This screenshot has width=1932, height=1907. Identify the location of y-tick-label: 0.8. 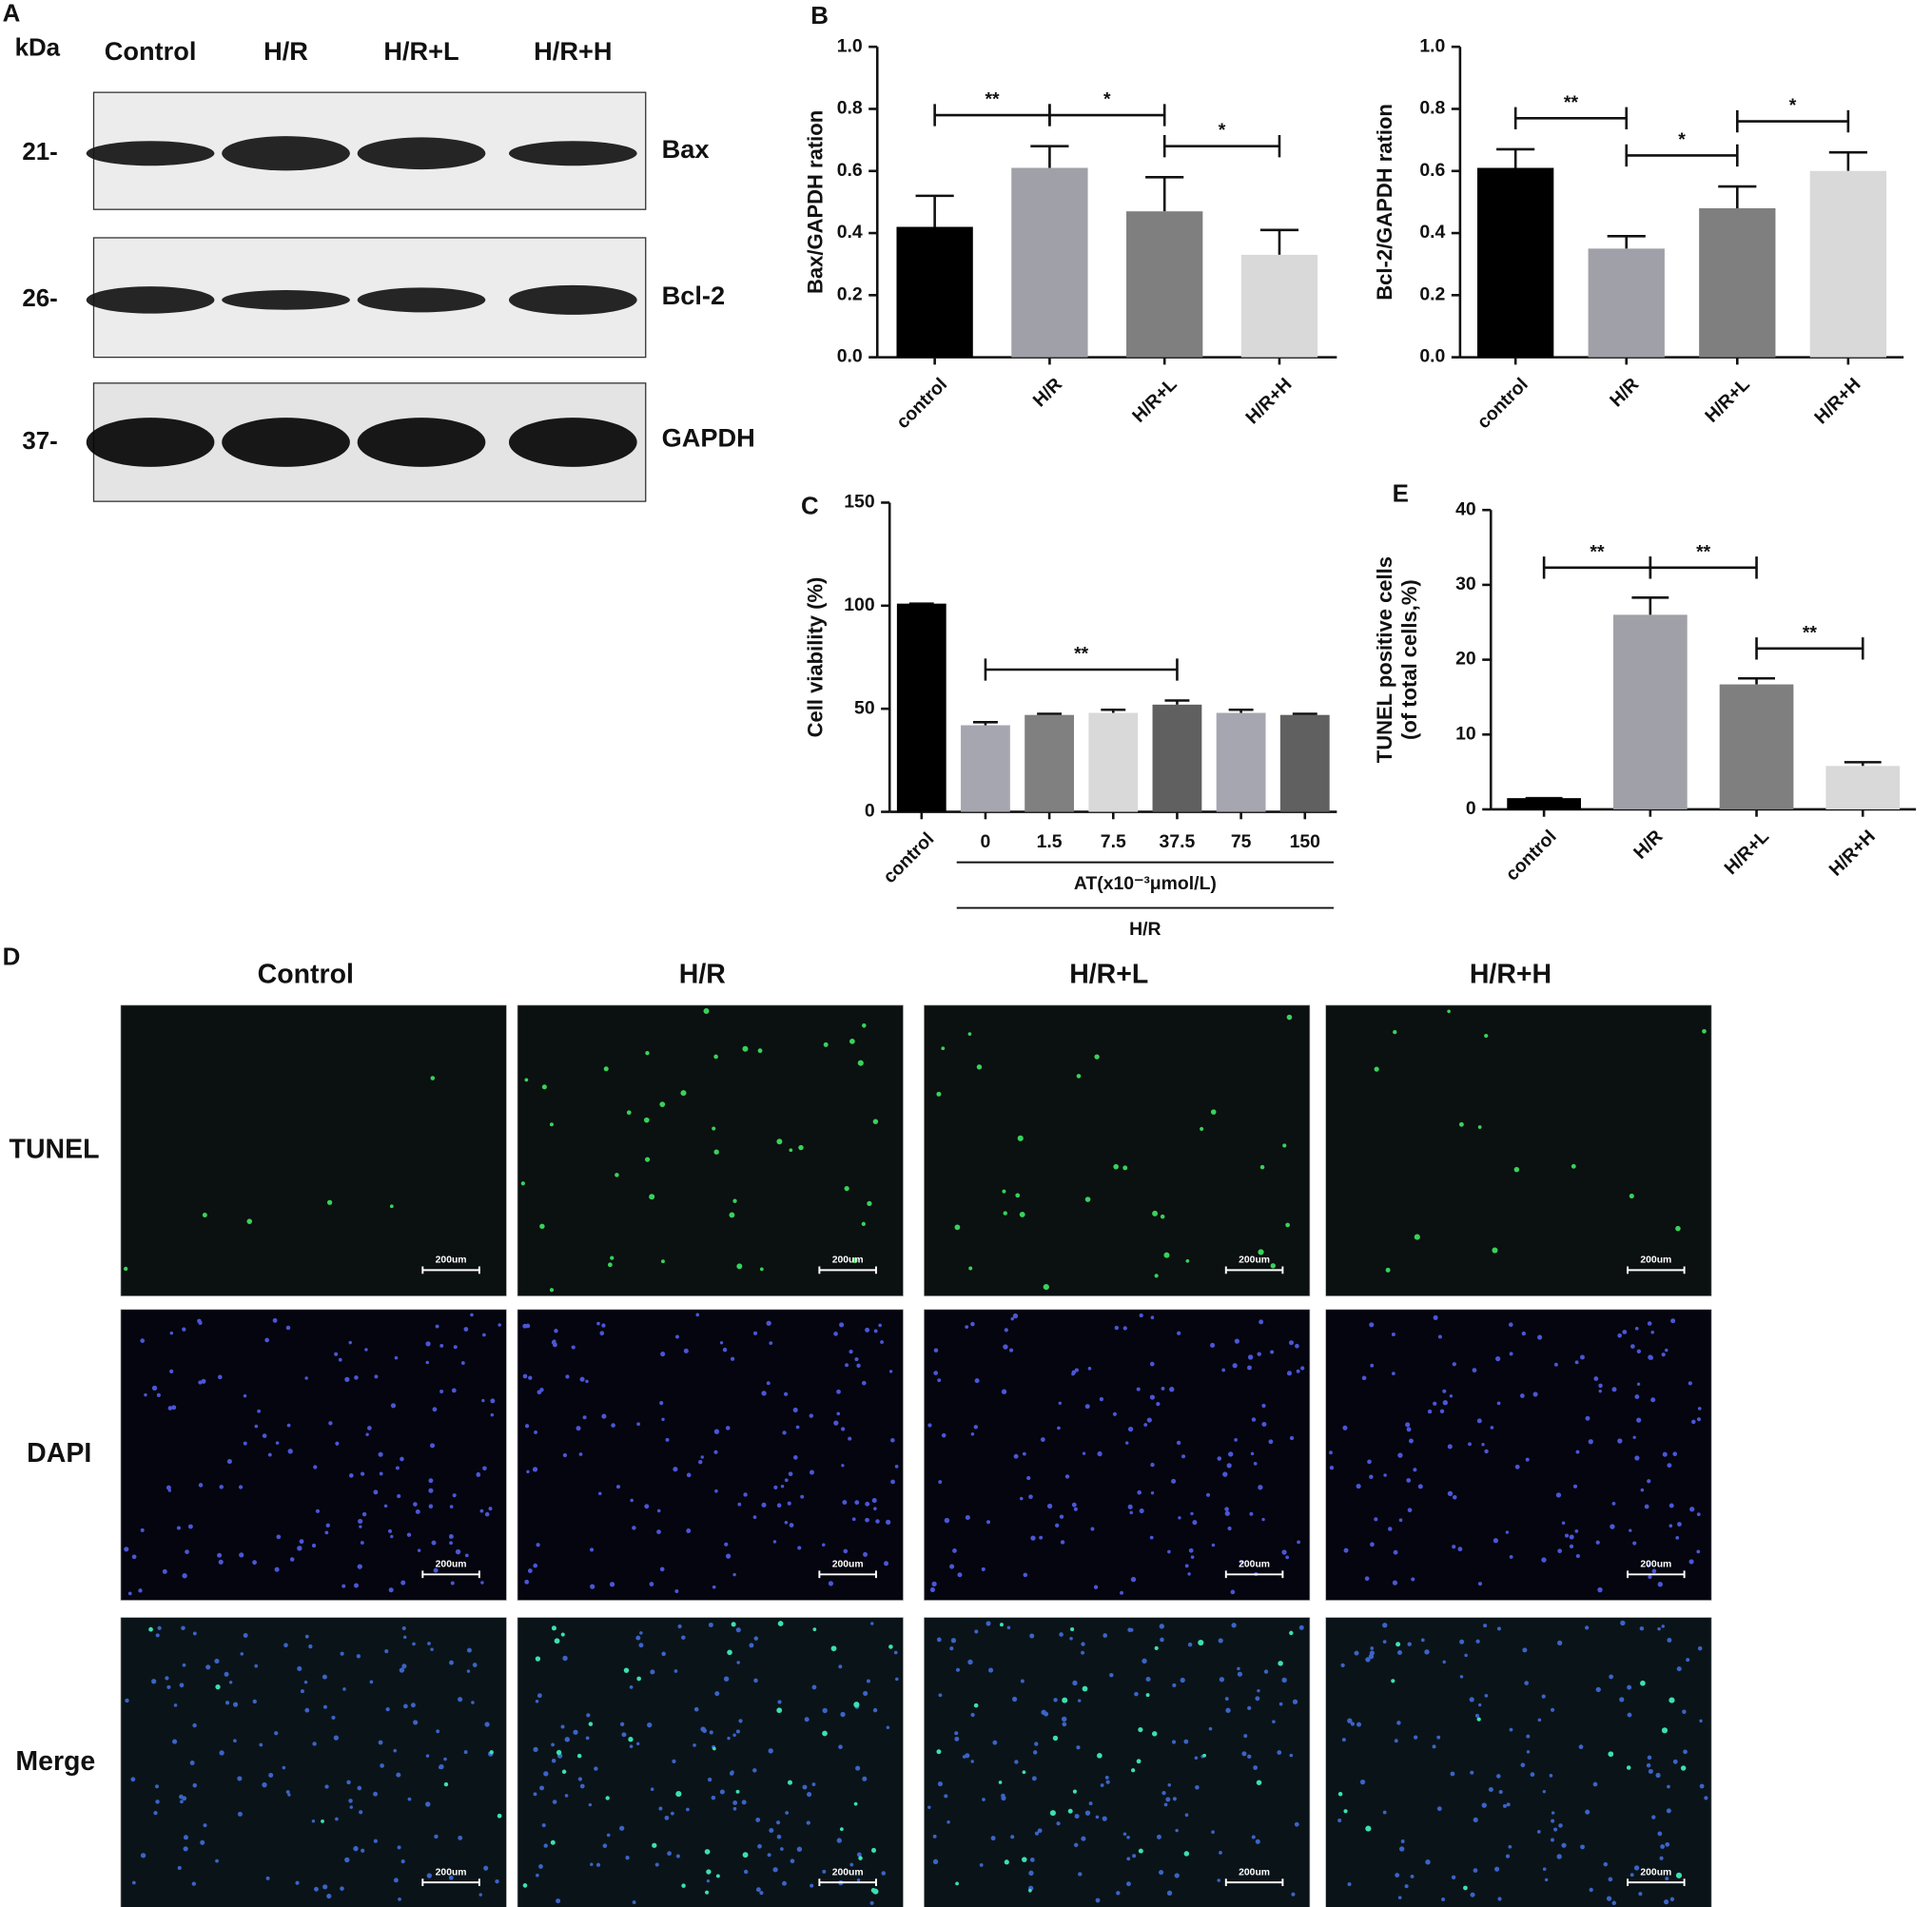
(850, 109).